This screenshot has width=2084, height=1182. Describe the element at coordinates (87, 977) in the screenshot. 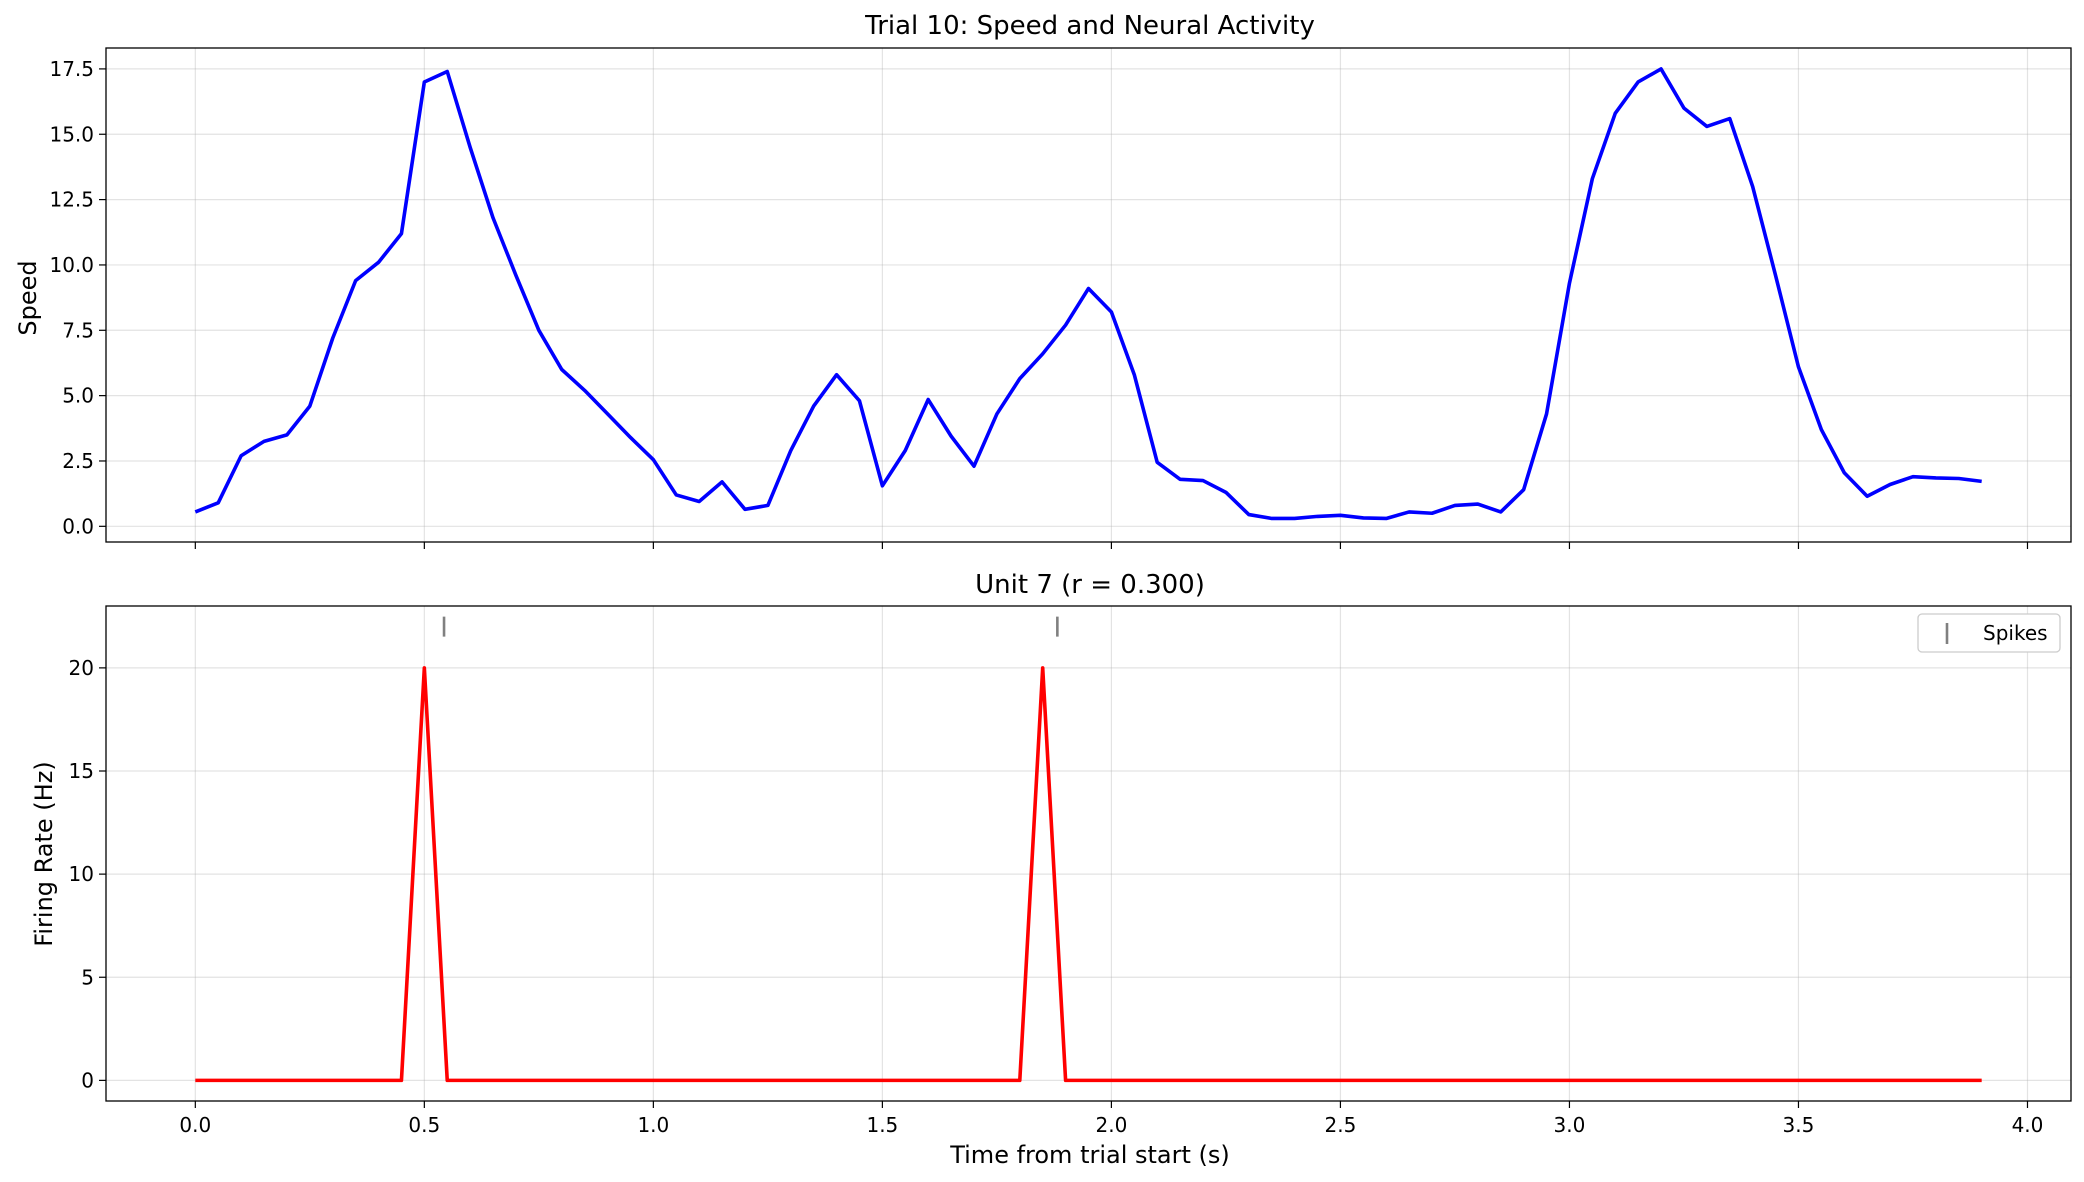

I see `y-tick-label: 5` at that location.